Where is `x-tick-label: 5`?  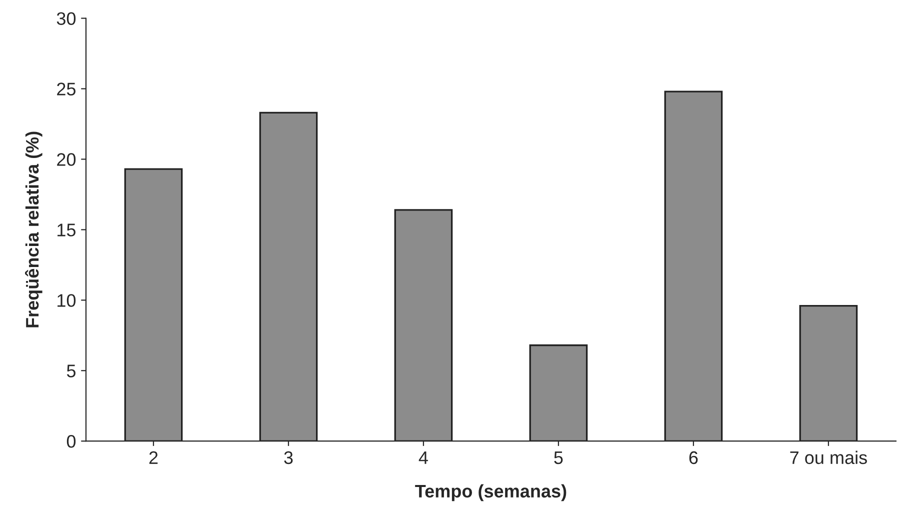 x-tick-label: 5 is located at coordinates (558, 457).